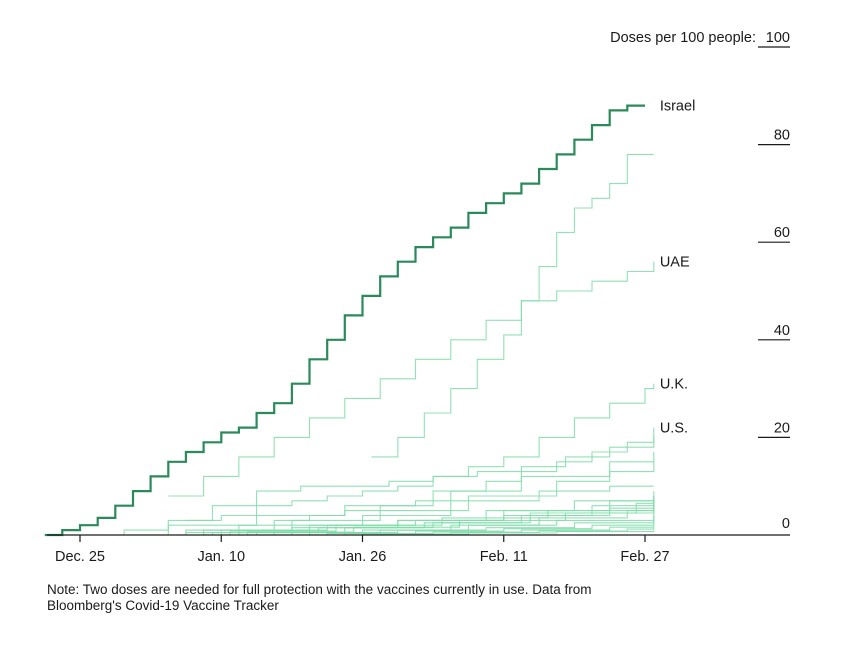  Describe the element at coordinates (674, 385) in the screenshot. I see `annotation-uk: U.K.` at that location.